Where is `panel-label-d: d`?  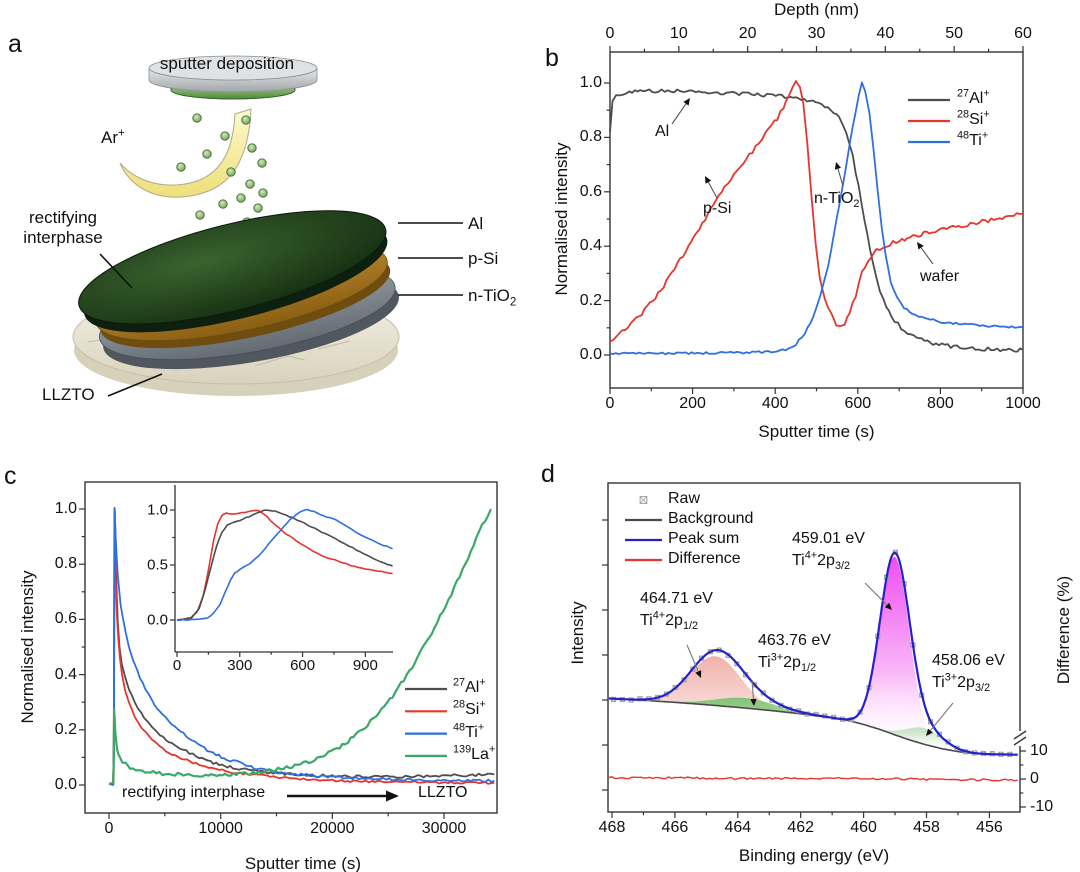 panel-label-d: d is located at coordinates (548, 474).